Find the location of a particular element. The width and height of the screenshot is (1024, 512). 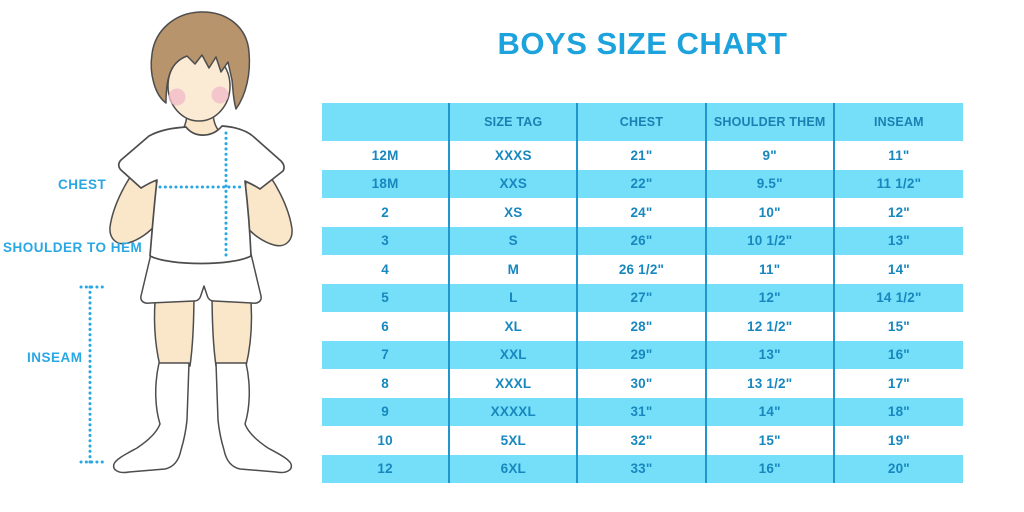

table-cell: 31" is located at coordinates (642, 411).